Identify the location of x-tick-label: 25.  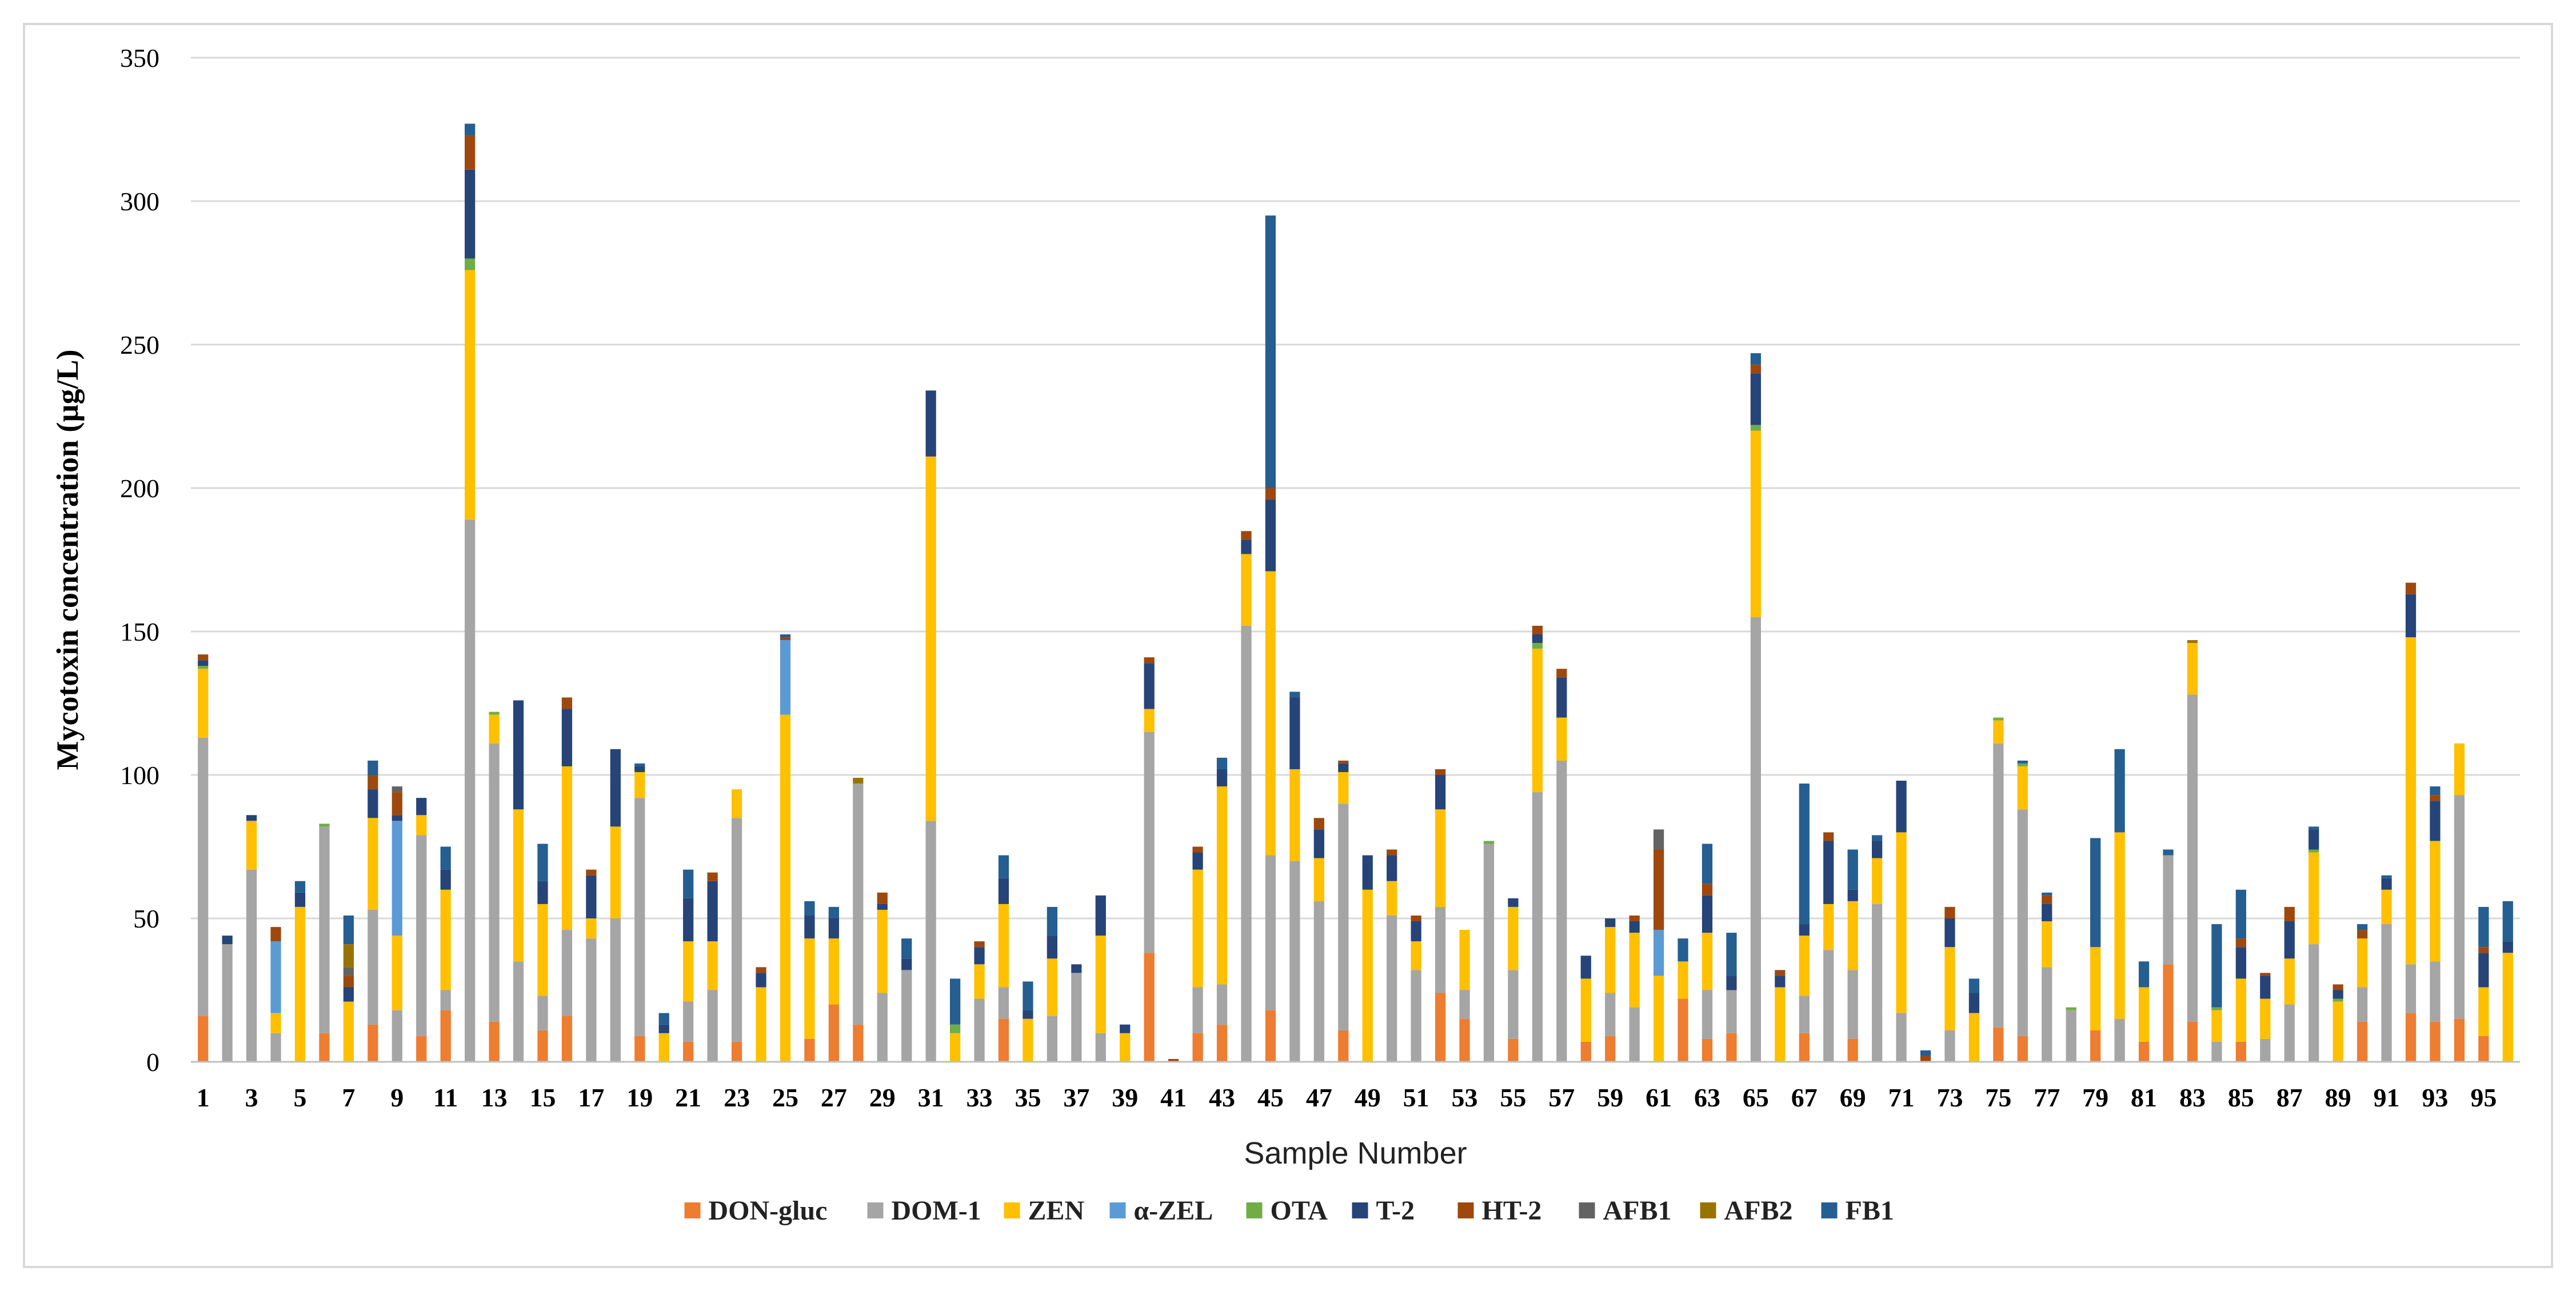
(785, 1097).